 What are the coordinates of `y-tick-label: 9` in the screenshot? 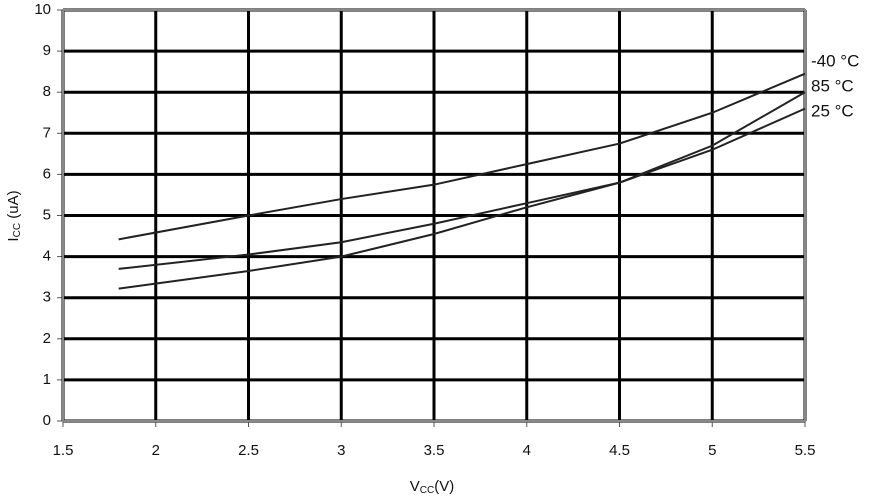 It's located at (47, 50).